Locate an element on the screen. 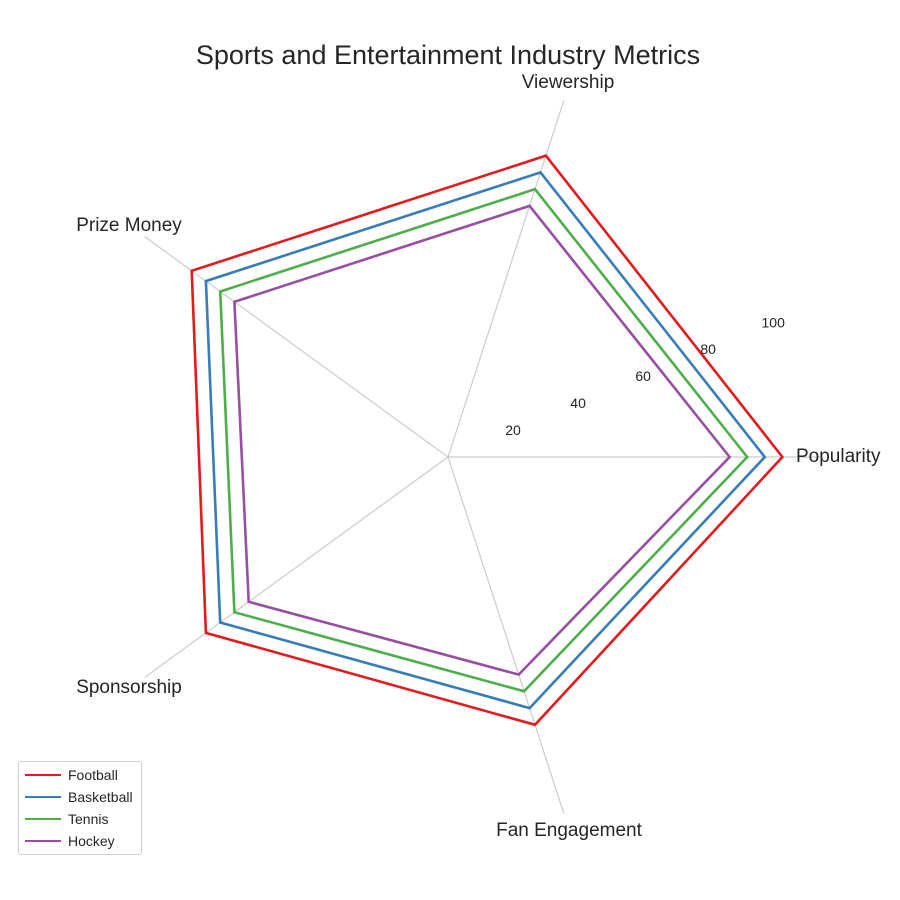 The width and height of the screenshot is (900, 900). spoke-fan-engagement is located at coordinates (296, 347).